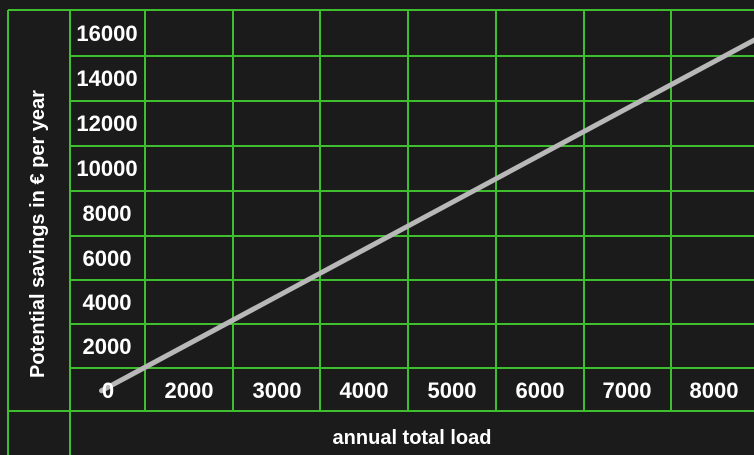 The width and height of the screenshot is (754, 455). What do you see at coordinates (452, 390) in the screenshot?
I see `x-tick-label: 5000` at bounding box center [452, 390].